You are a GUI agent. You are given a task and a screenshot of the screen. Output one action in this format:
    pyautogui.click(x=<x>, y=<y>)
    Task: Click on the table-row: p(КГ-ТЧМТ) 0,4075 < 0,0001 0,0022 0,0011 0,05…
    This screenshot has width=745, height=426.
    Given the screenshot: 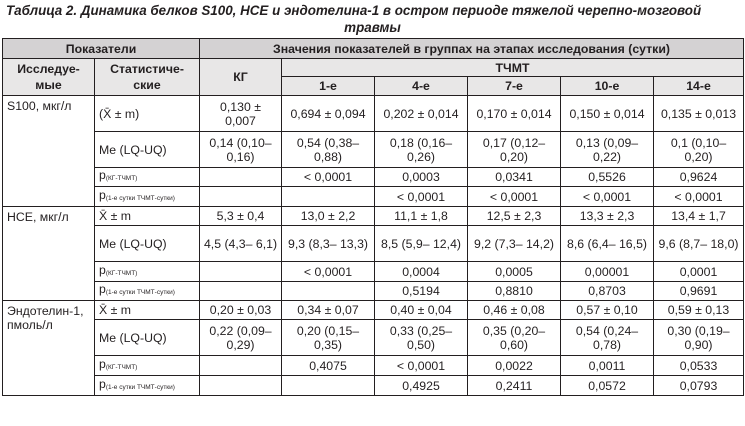 What is the action you would take?
    pyautogui.click(x=374, y=365)
    